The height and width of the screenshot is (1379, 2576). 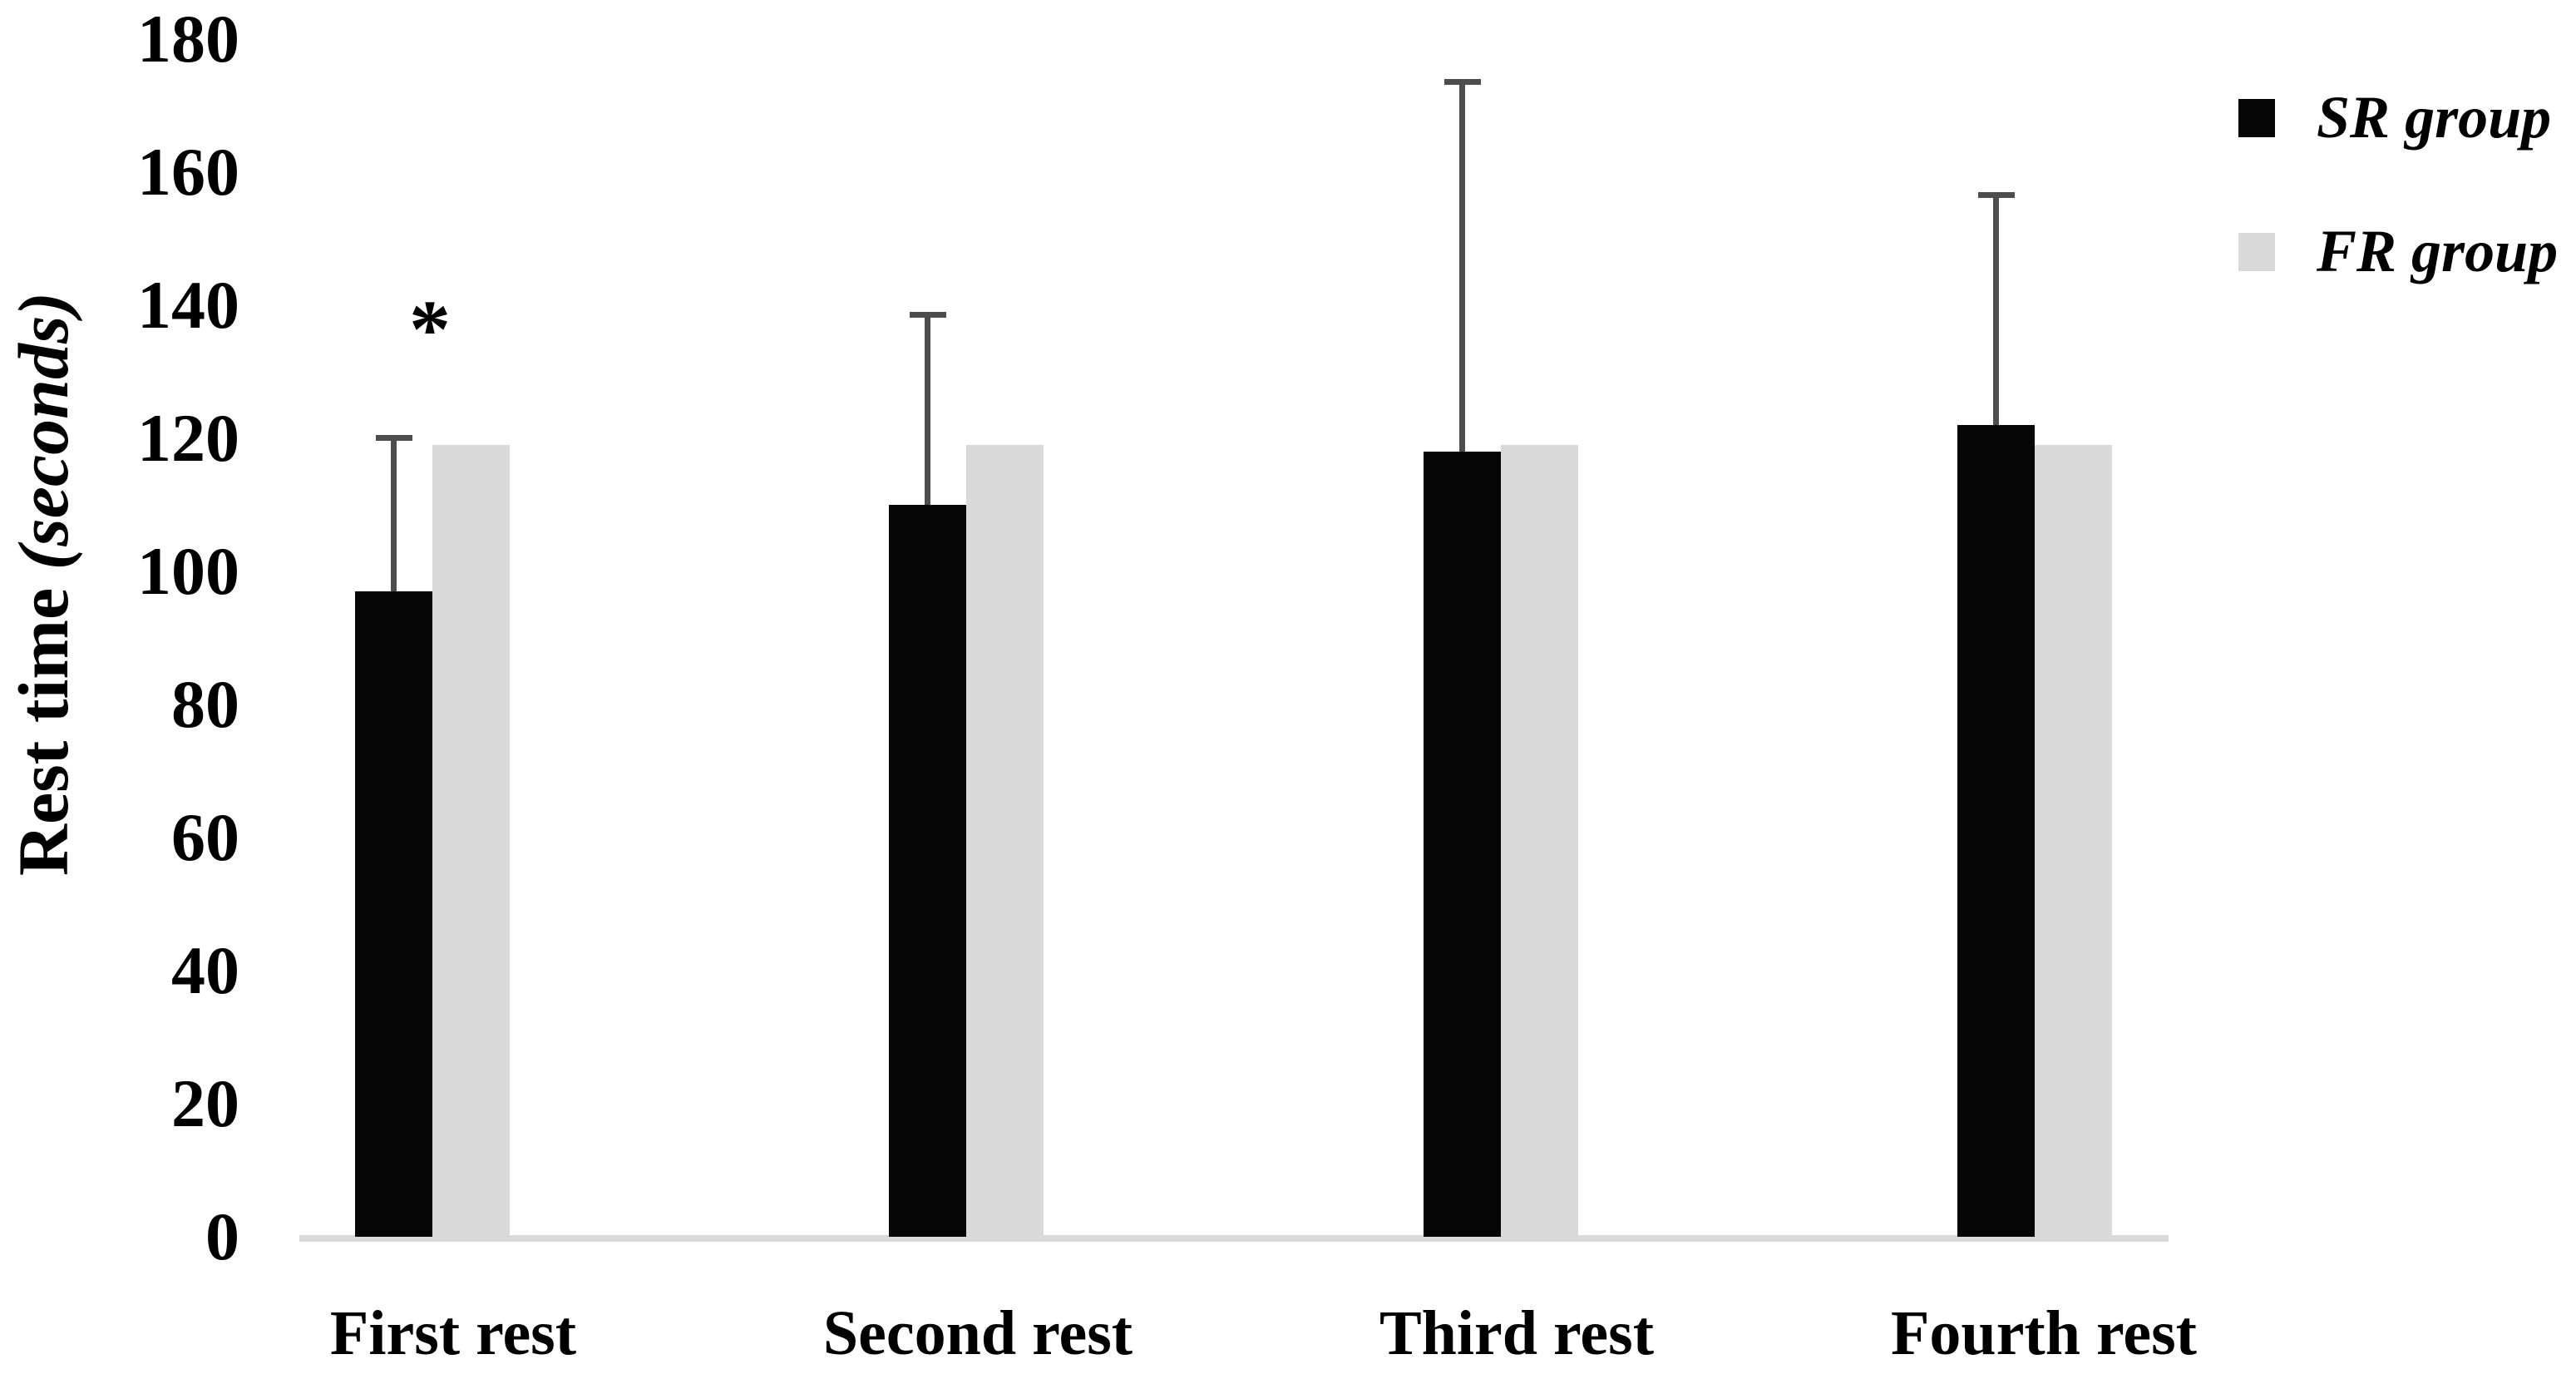 I want to click on y-tick-label: 40, so click(x=205, y=970).